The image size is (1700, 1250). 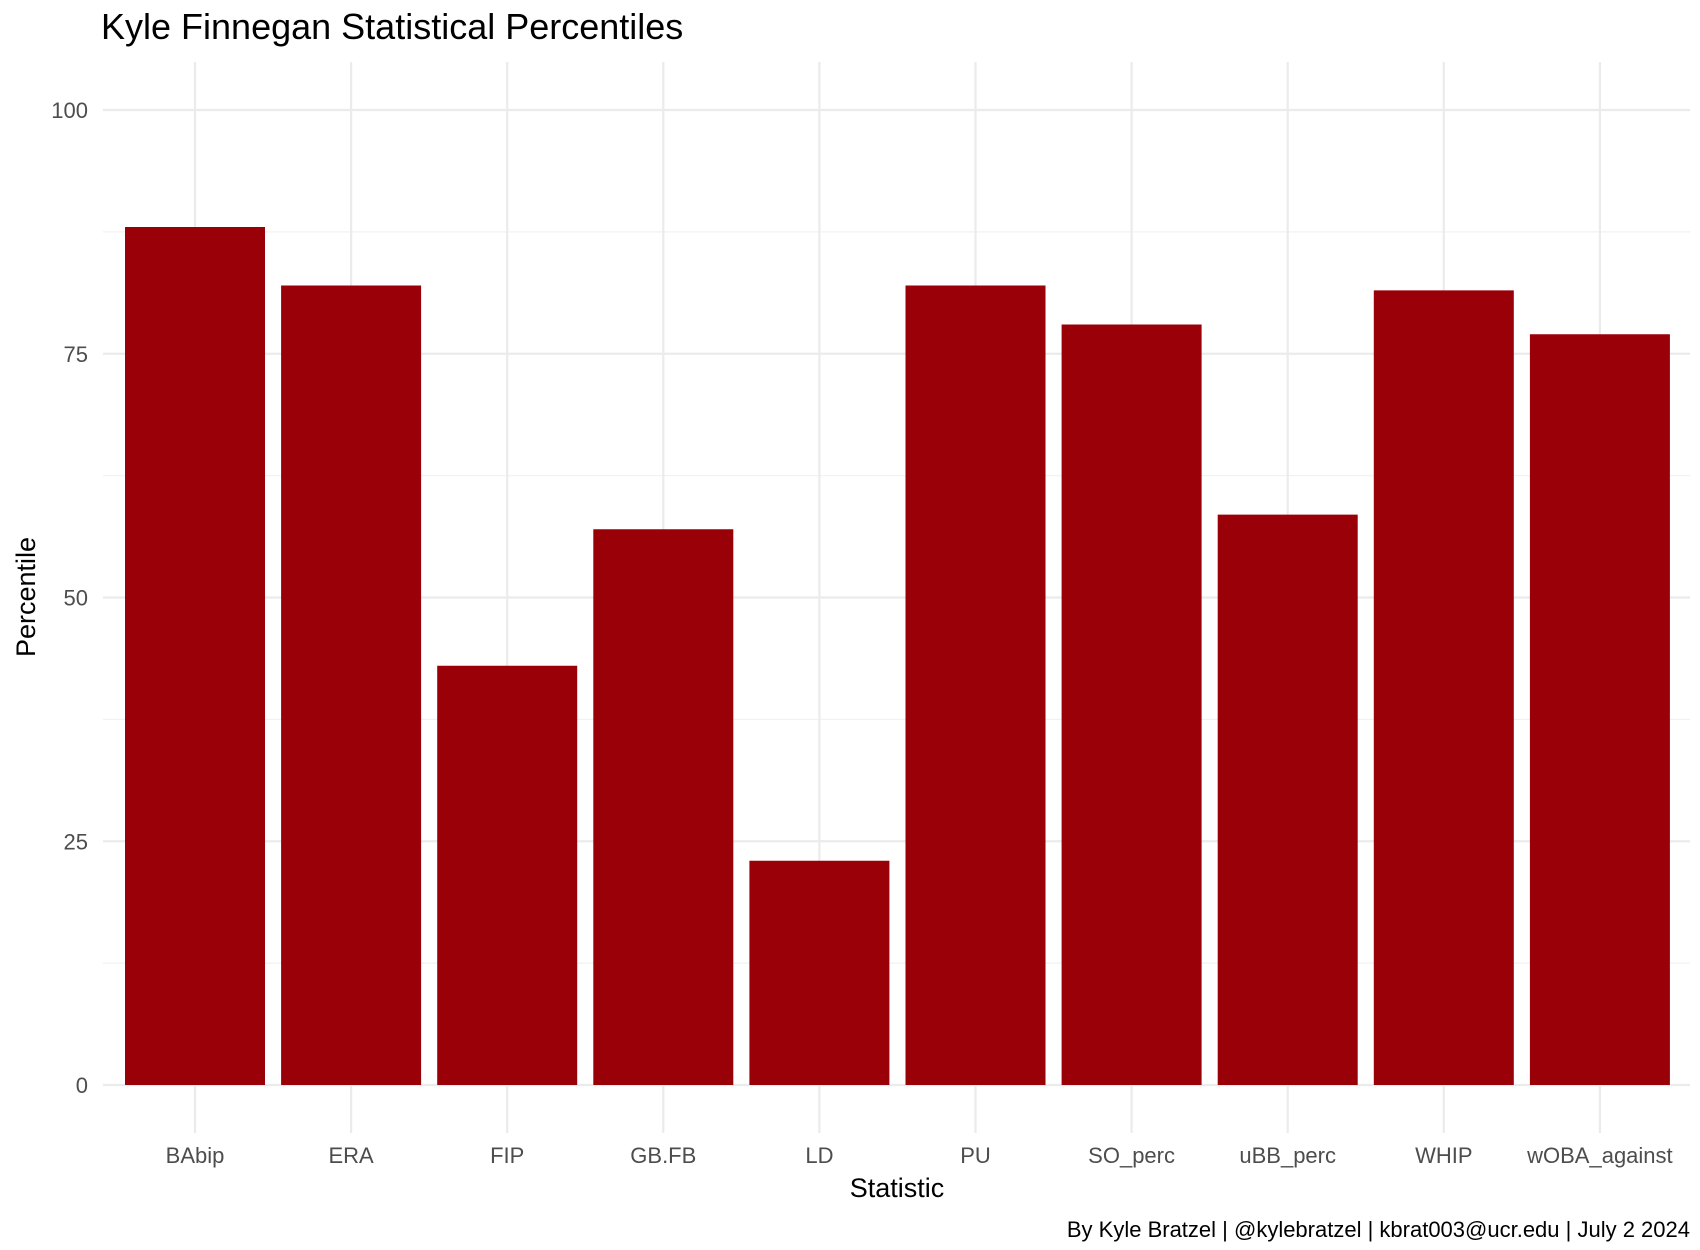 What do you see at coordinates (663, 1155) in the screenshot?
I see `x-tick-label: GB.FB` at bounding box center [663, 1155].